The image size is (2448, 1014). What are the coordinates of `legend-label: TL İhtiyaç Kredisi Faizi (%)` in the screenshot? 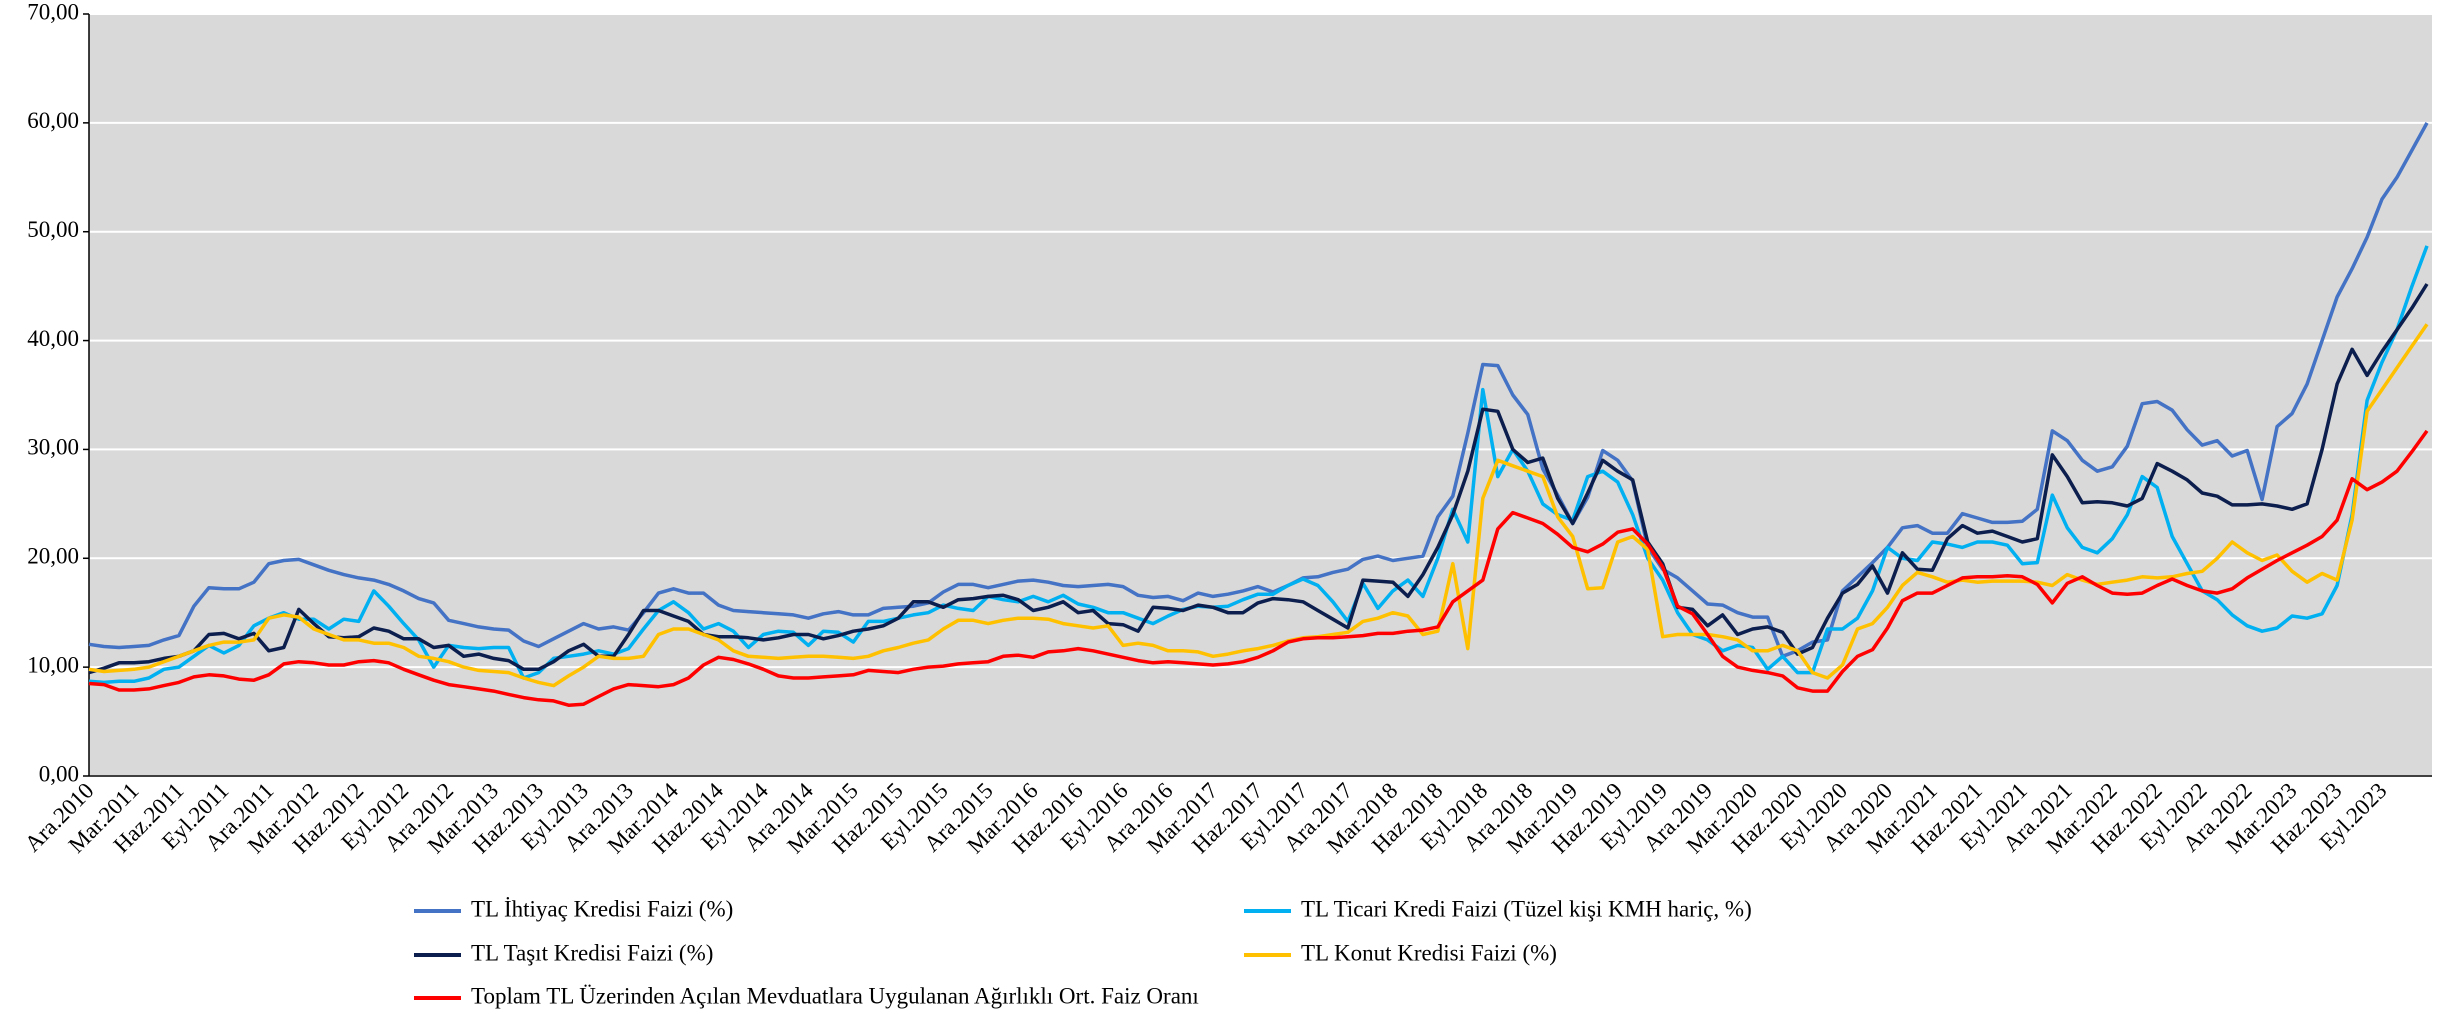 It's located at (602, 908).